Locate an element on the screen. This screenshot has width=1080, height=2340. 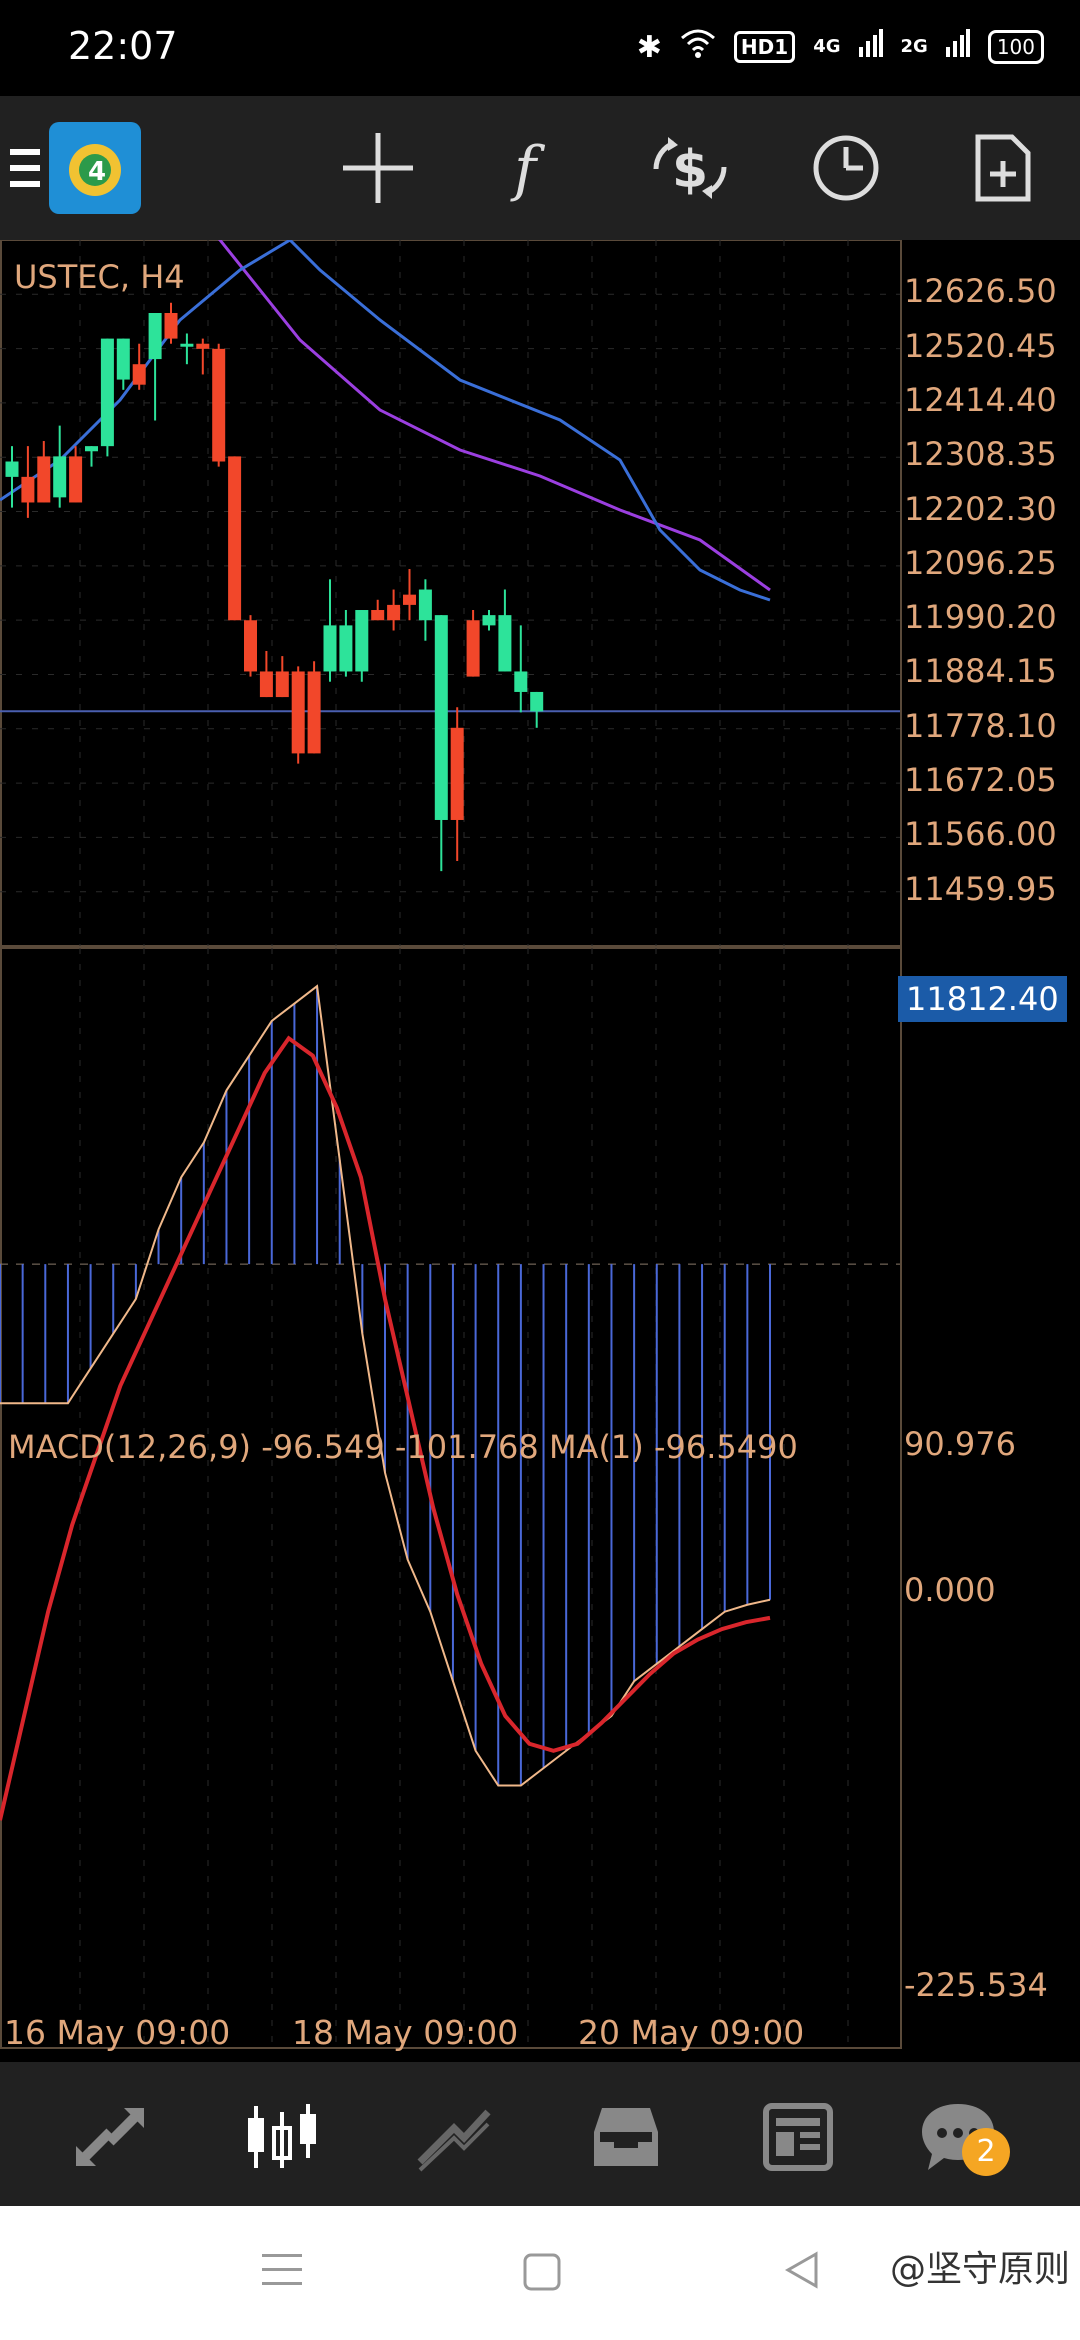
price-tick-label: 11459.95 is located at coordinates (980, 888).